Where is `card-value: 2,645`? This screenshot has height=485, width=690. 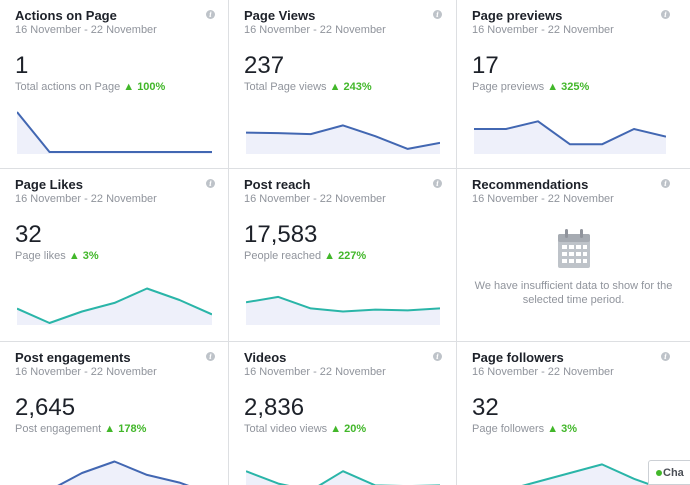 card-value: 2,645 is located at coordinates (45, 407).